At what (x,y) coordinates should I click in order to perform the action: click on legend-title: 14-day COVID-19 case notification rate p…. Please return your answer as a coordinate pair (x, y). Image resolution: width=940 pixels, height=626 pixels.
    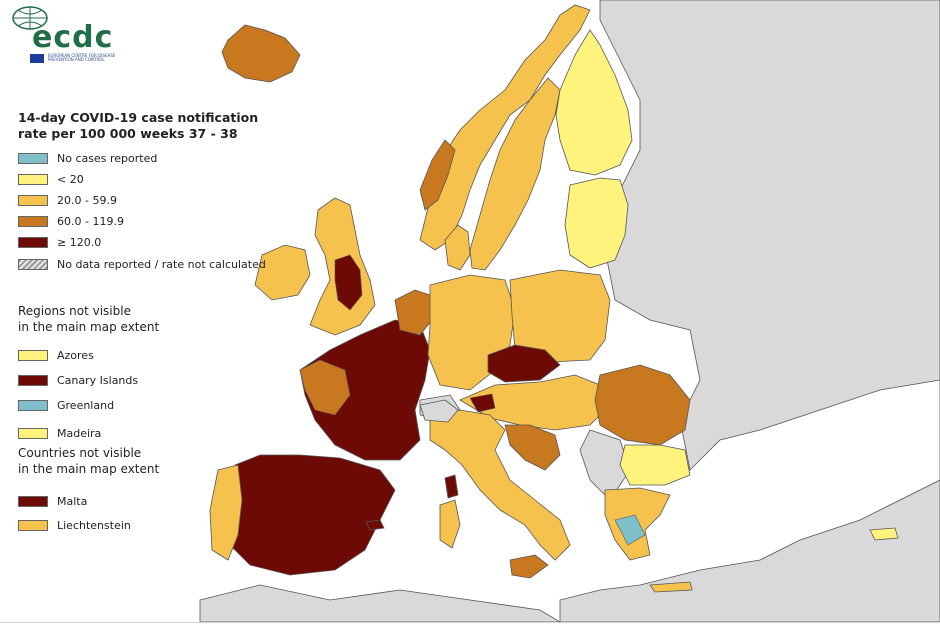
    Looking at the image, I should click on (143, 126).